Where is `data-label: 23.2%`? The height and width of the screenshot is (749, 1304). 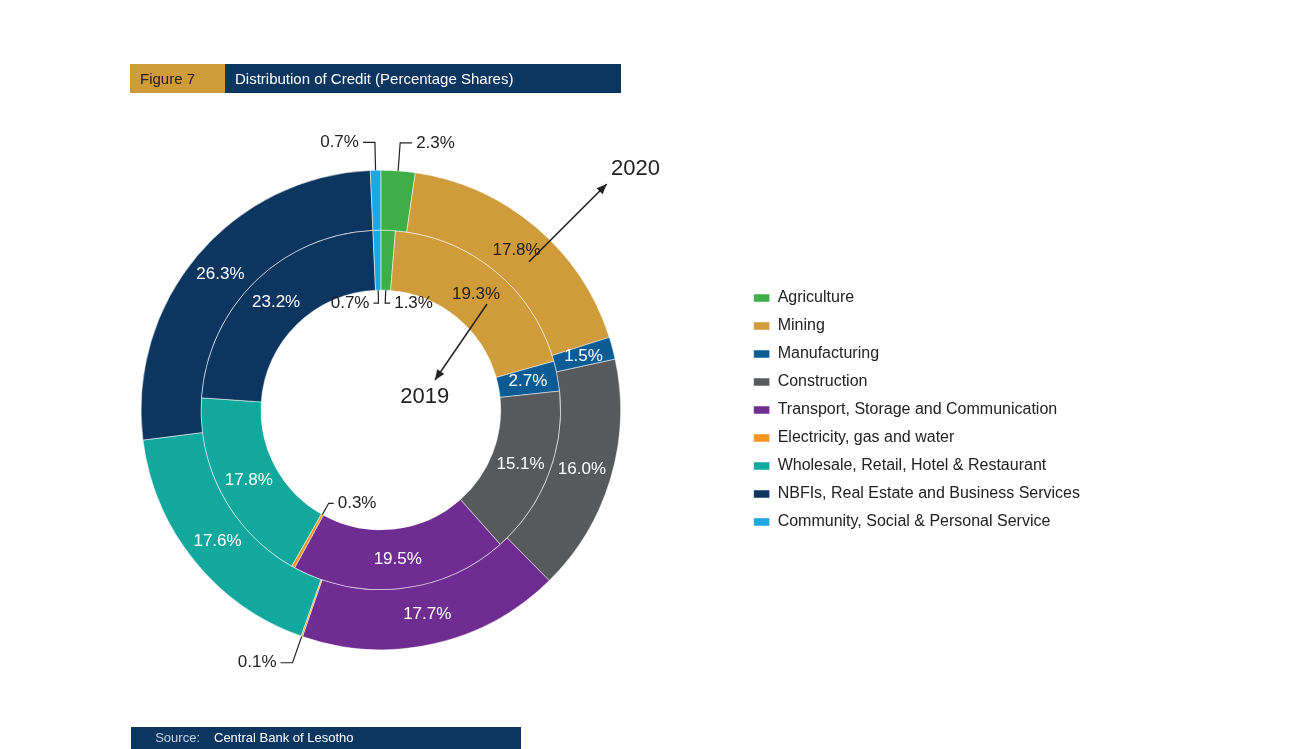 data-label: 23.2% is located at coordinates (276, 302).